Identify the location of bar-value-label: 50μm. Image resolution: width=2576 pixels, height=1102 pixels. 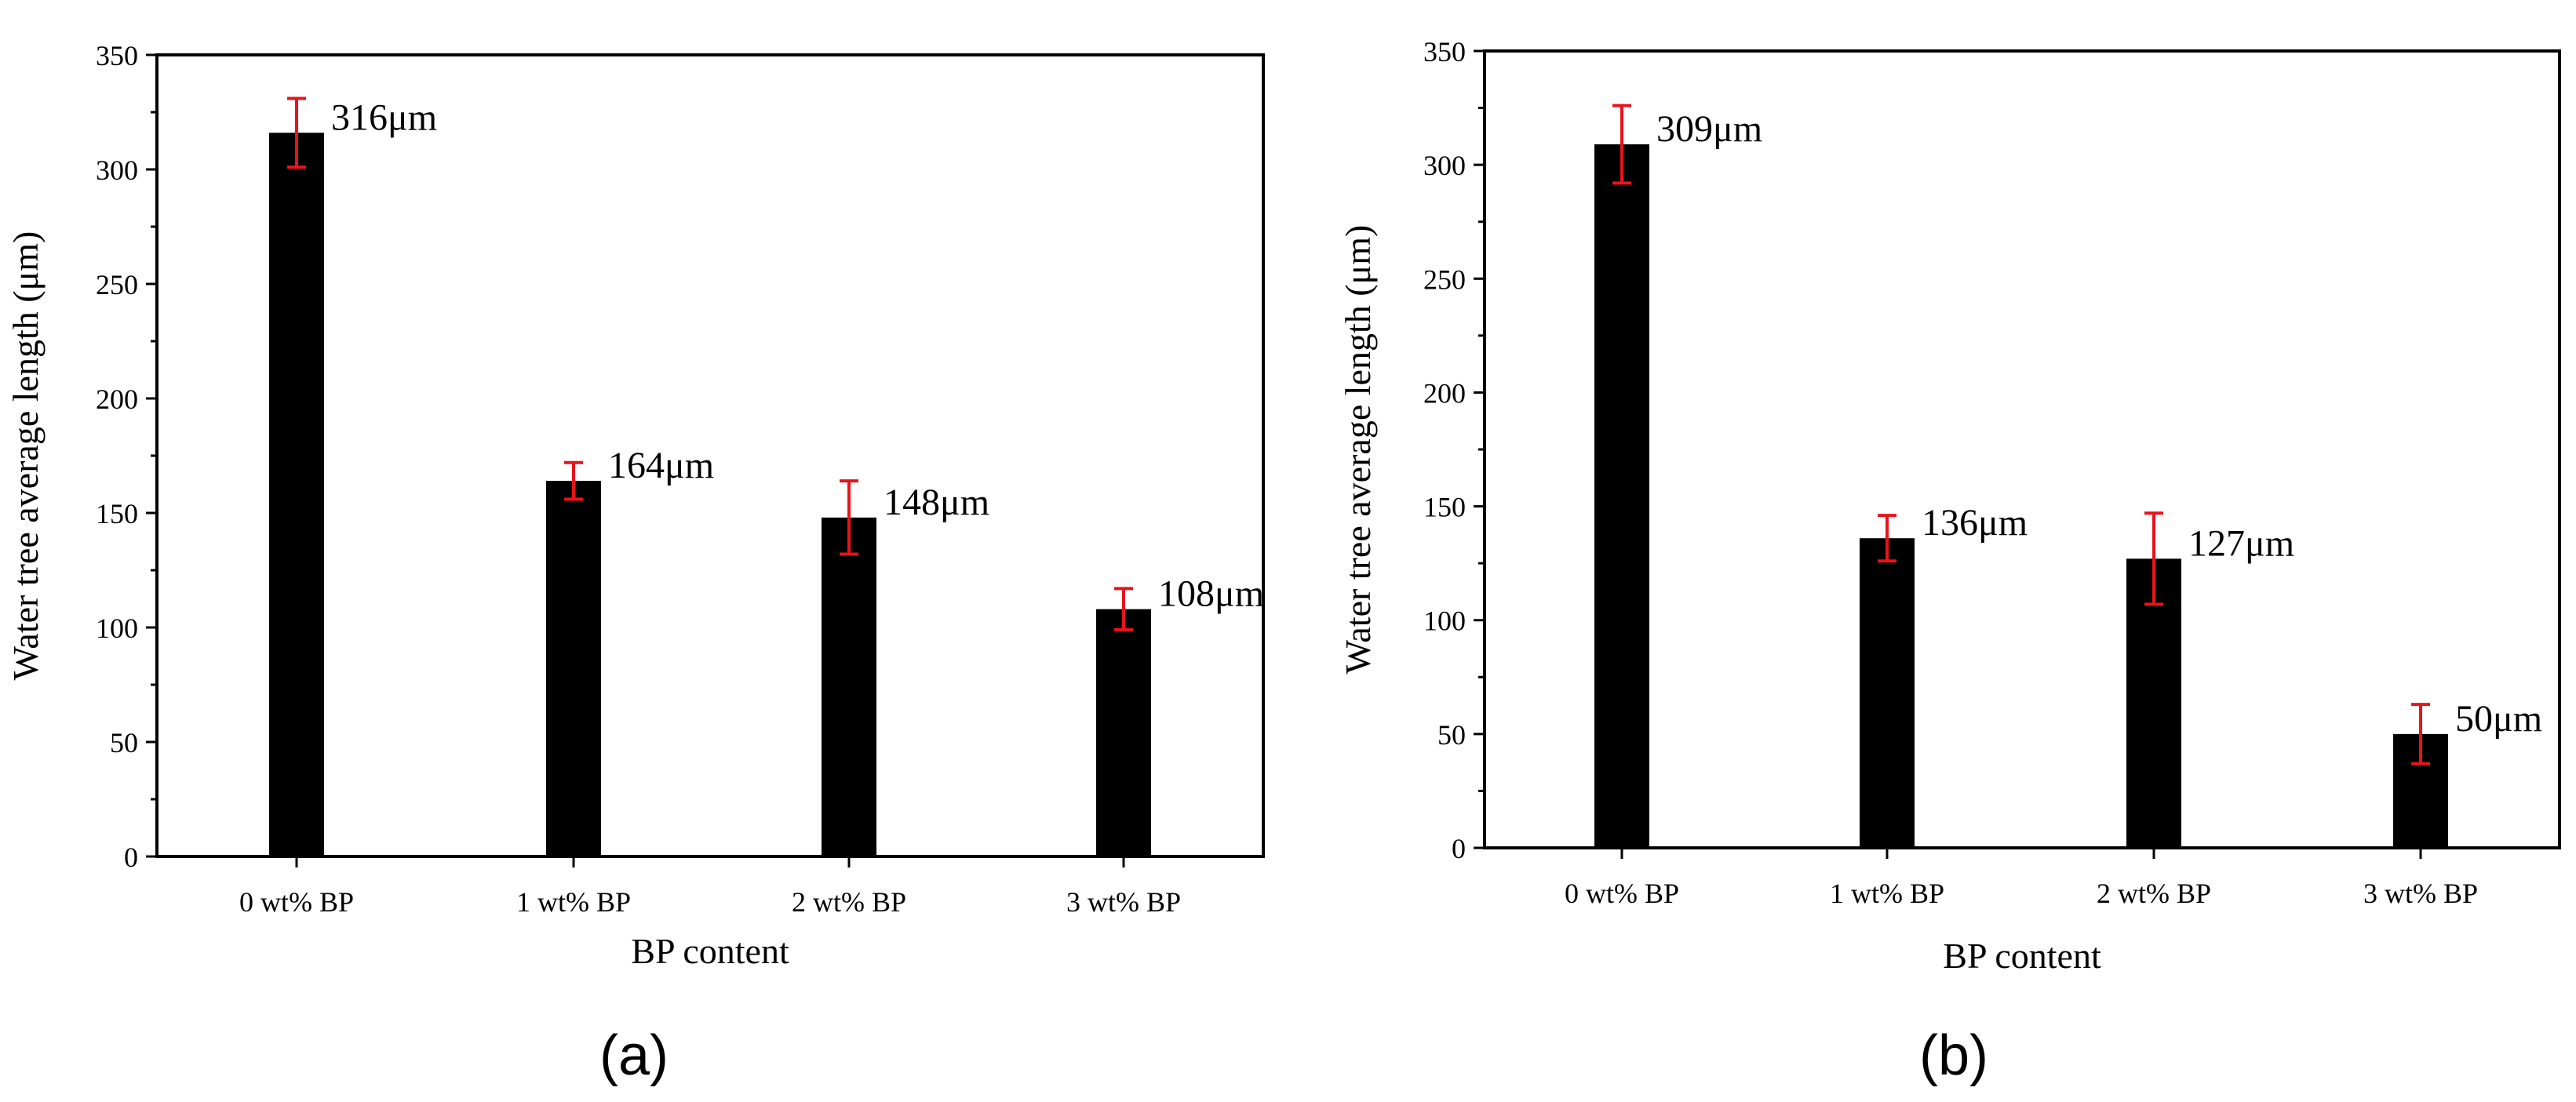
(2498, 719).